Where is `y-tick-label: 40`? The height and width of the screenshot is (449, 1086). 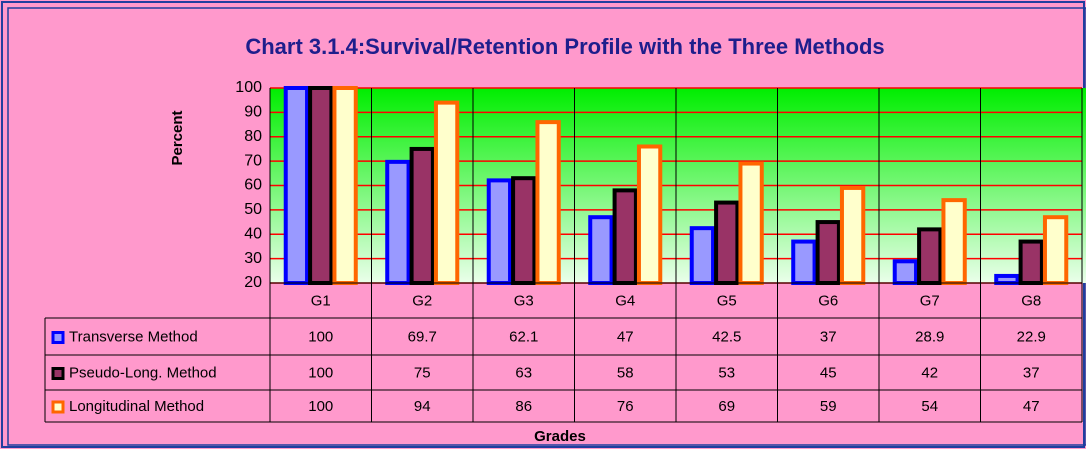 y-tick-label: 40 is located at coordinates (253, 233).